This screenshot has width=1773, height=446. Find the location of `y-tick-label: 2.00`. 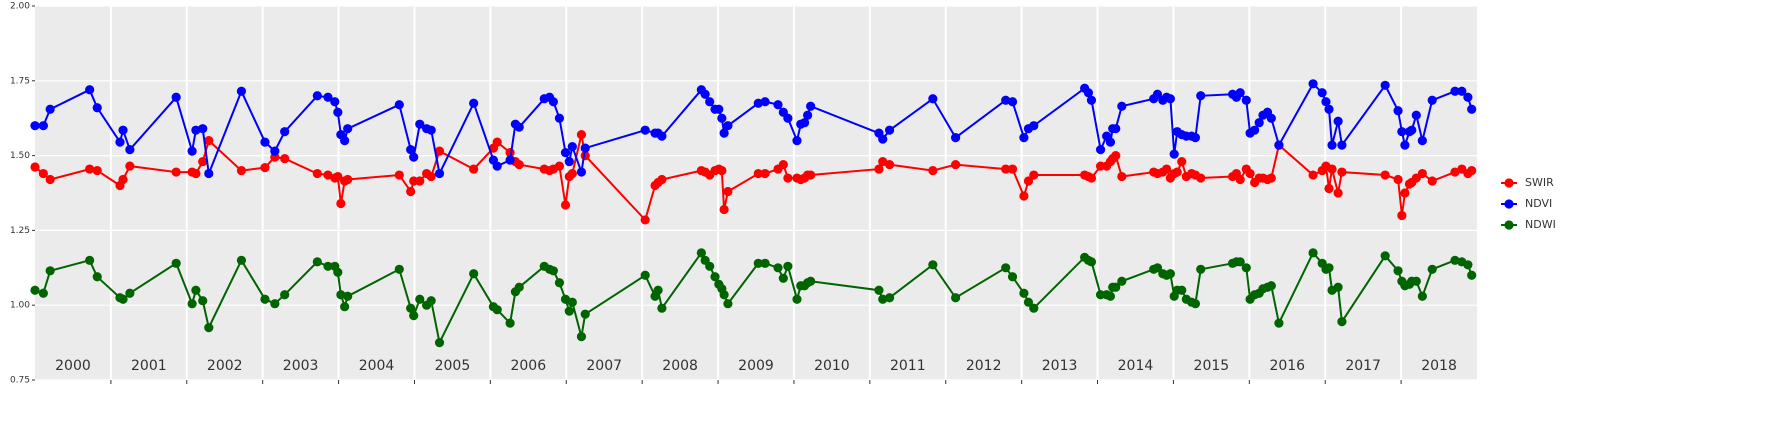

y-tick-label: 2.00 is located at coordinates (20, 7).